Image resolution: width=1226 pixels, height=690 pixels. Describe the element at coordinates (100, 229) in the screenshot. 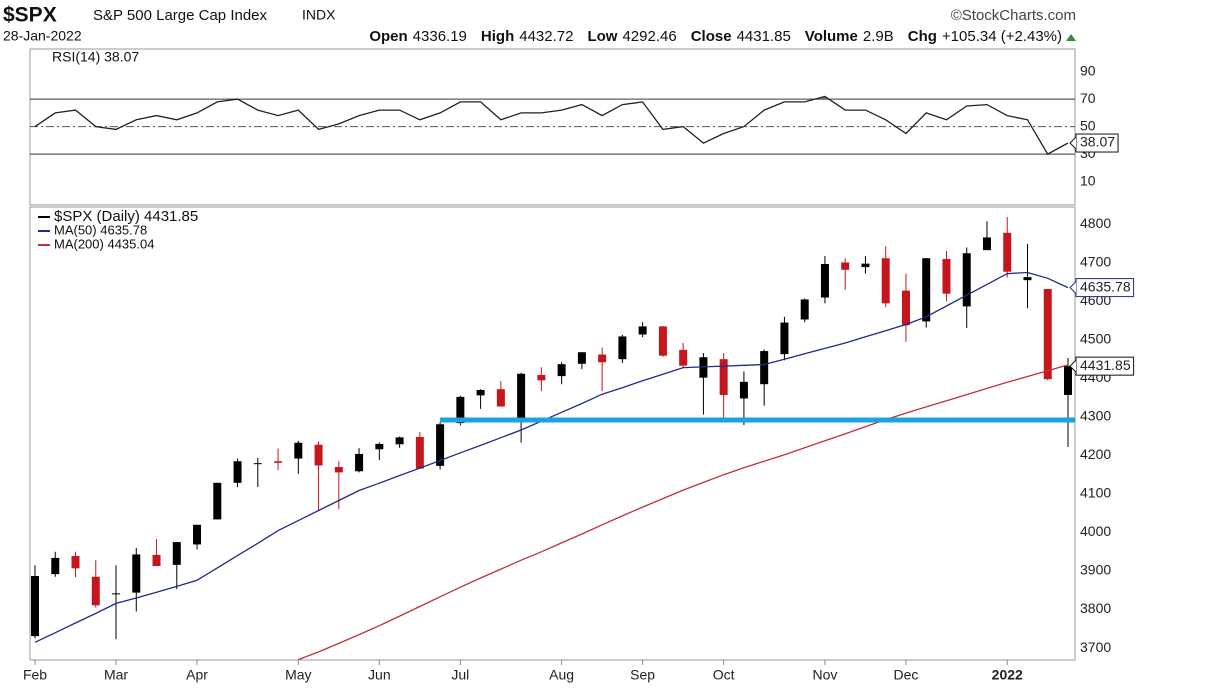

I see `legend-label: MA(50) 4635.78` at that location.